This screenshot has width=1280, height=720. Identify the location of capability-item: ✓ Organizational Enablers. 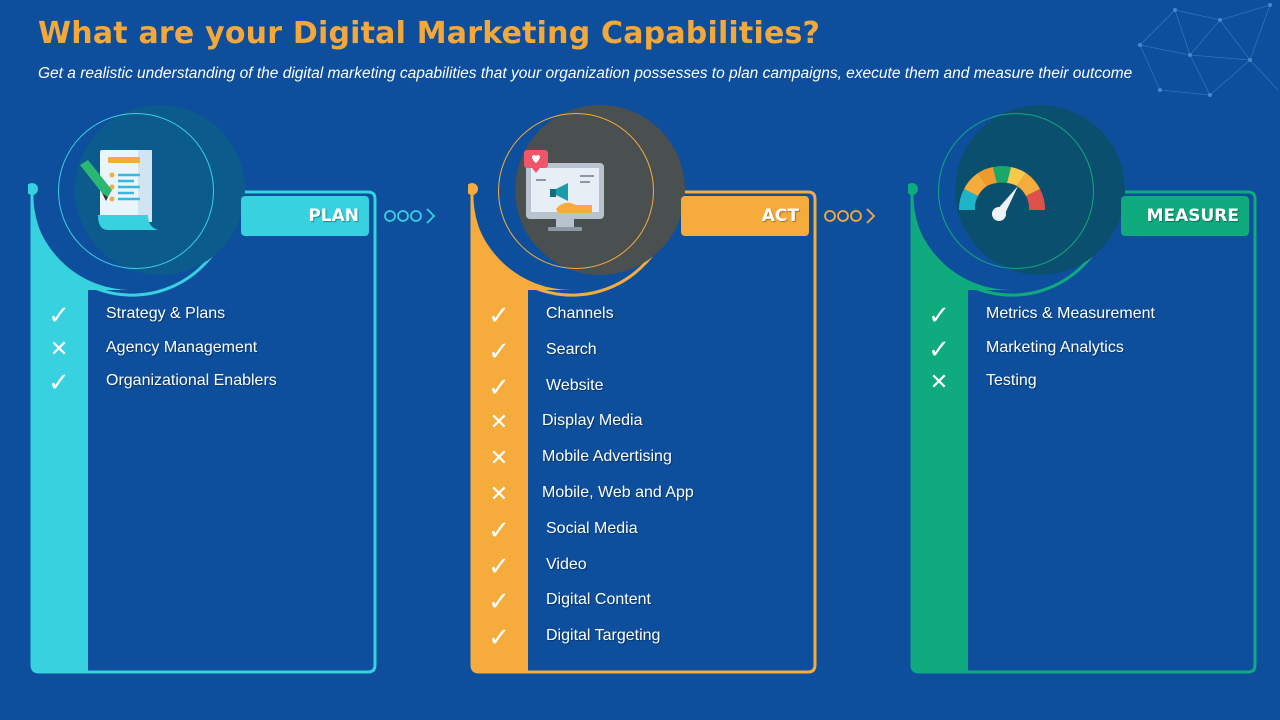
(203, 384).